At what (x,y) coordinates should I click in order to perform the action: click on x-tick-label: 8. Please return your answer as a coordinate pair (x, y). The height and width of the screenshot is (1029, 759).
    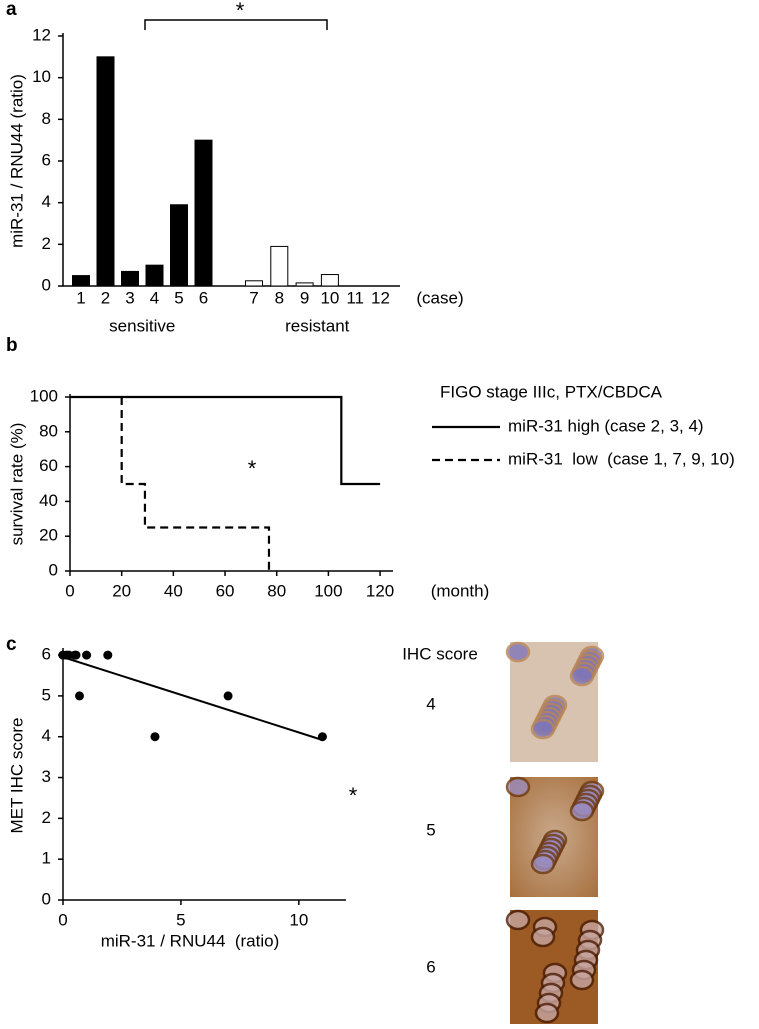
    Looking at the image, I should click on (279, 297).